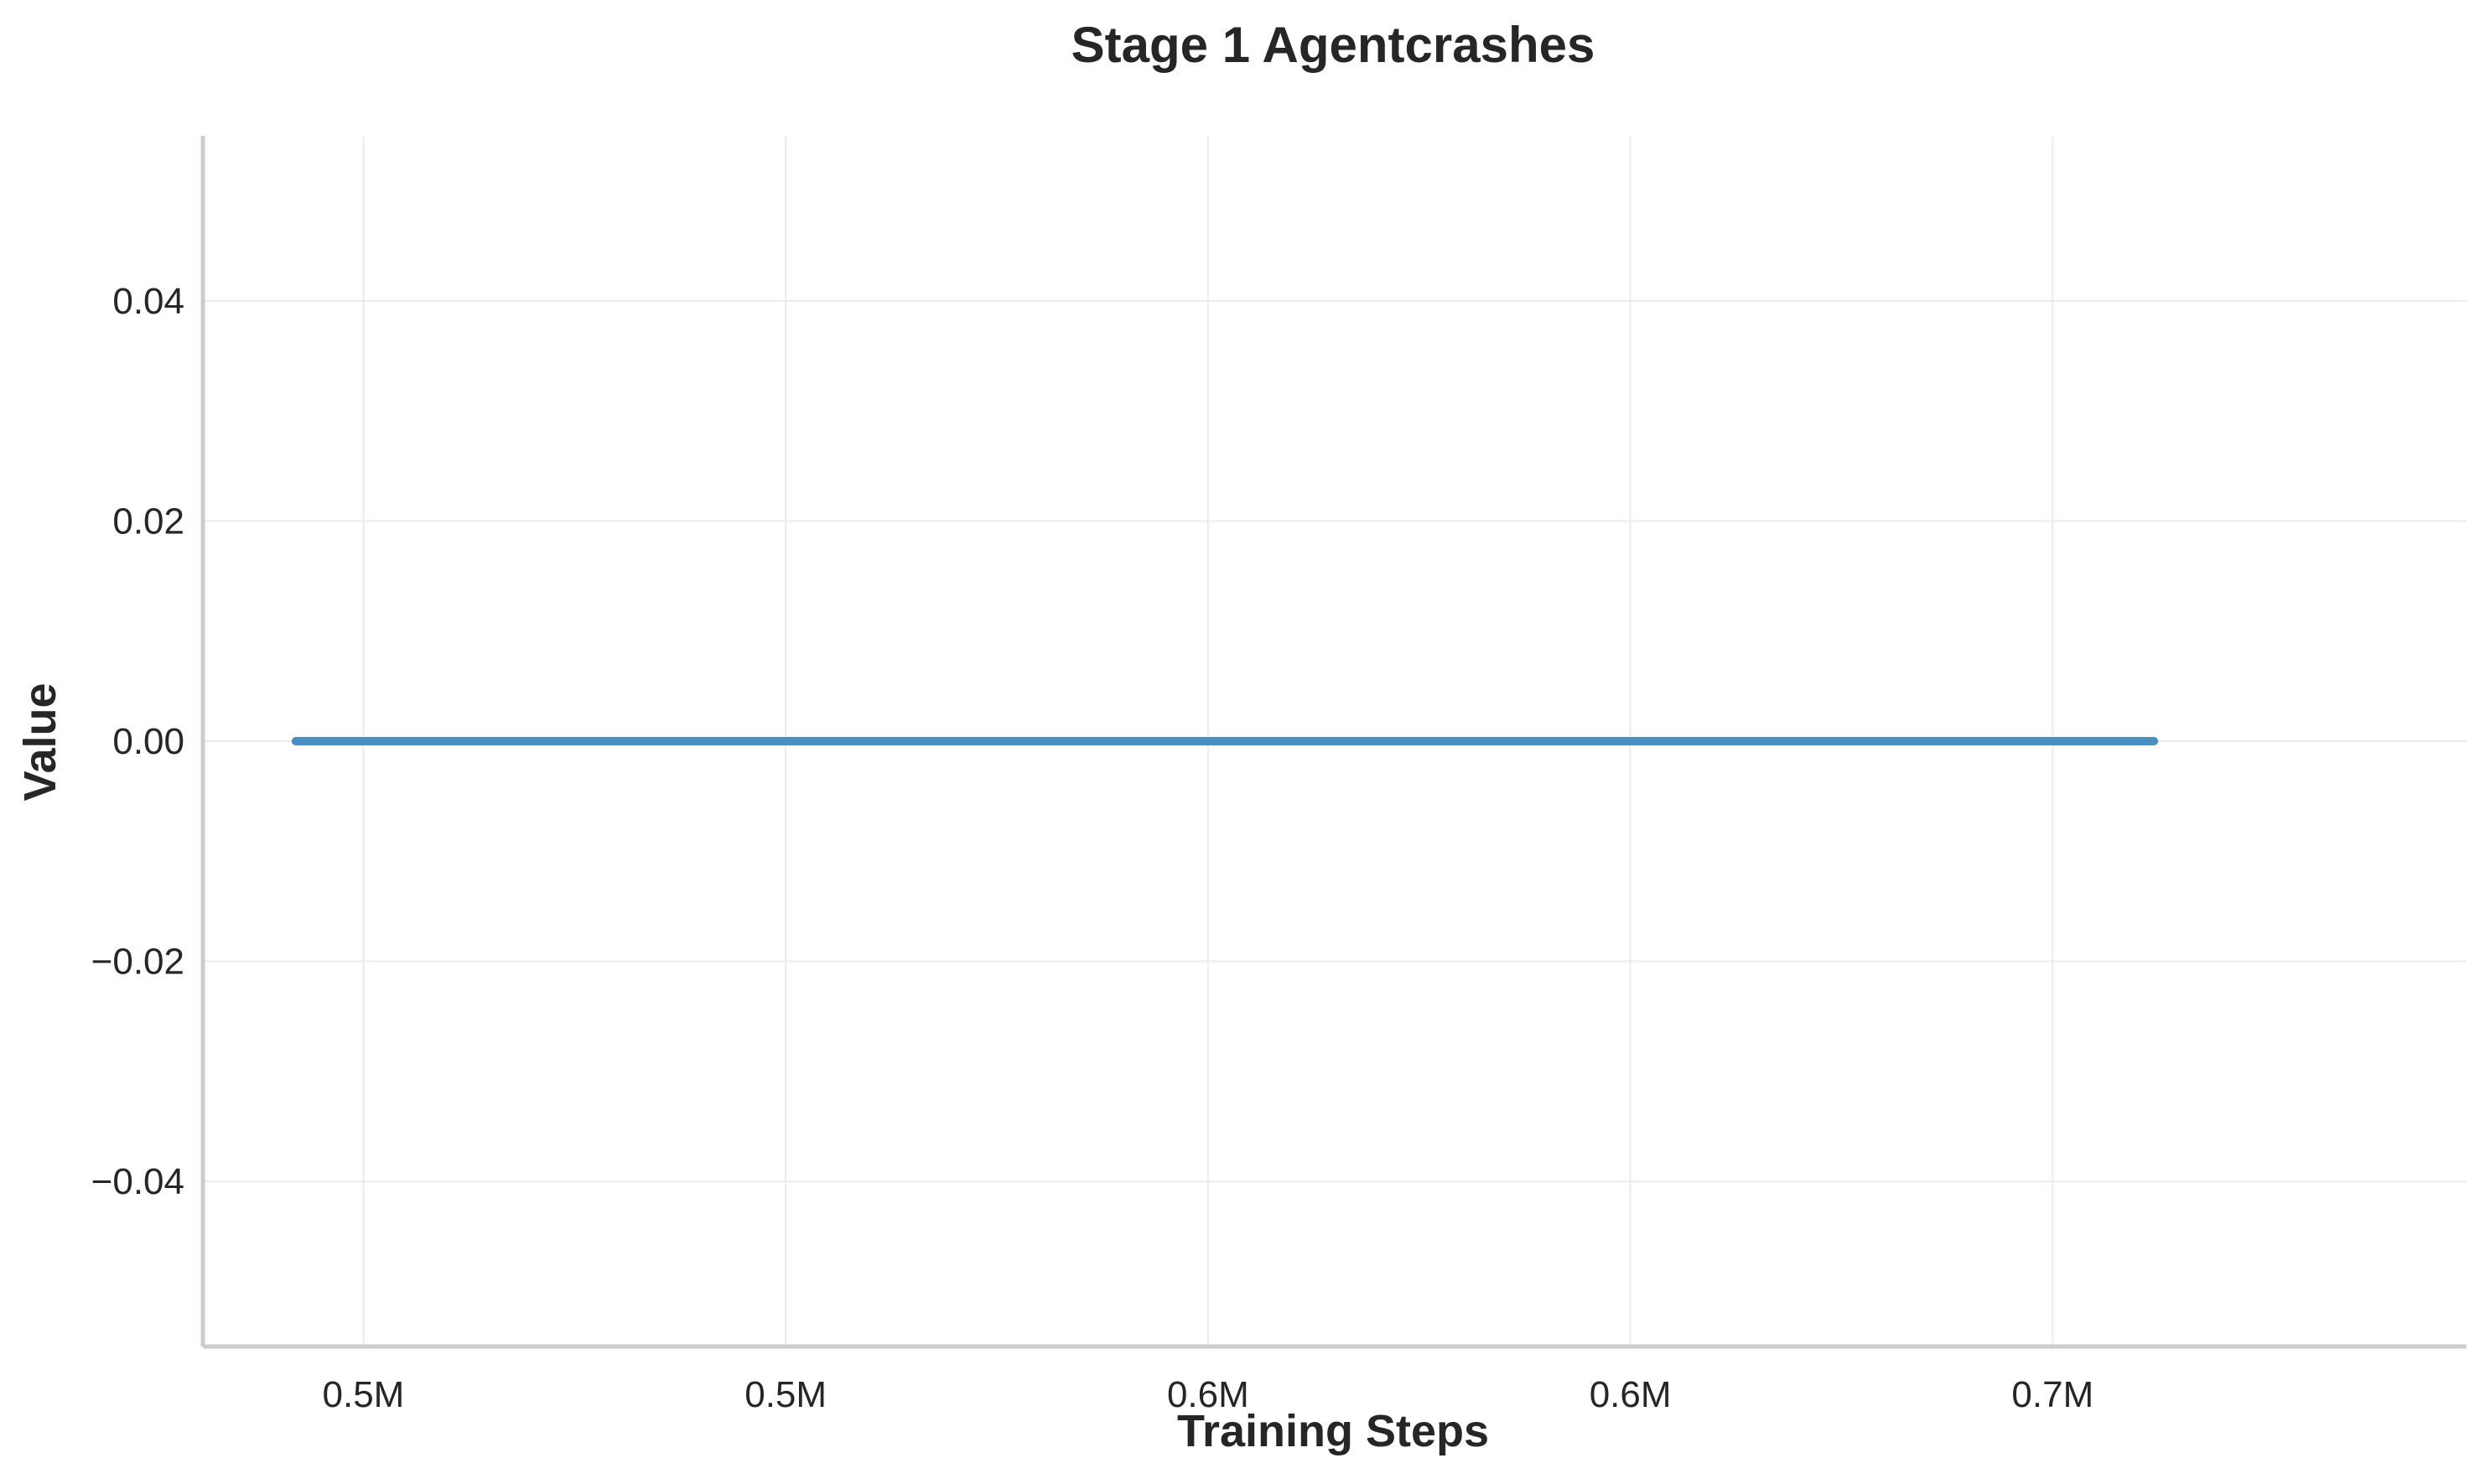 Image resolution: width=2490 pixels, height=1484 pixels. I want to click on y-tick-label-2: 0.00, so click(148, 741).